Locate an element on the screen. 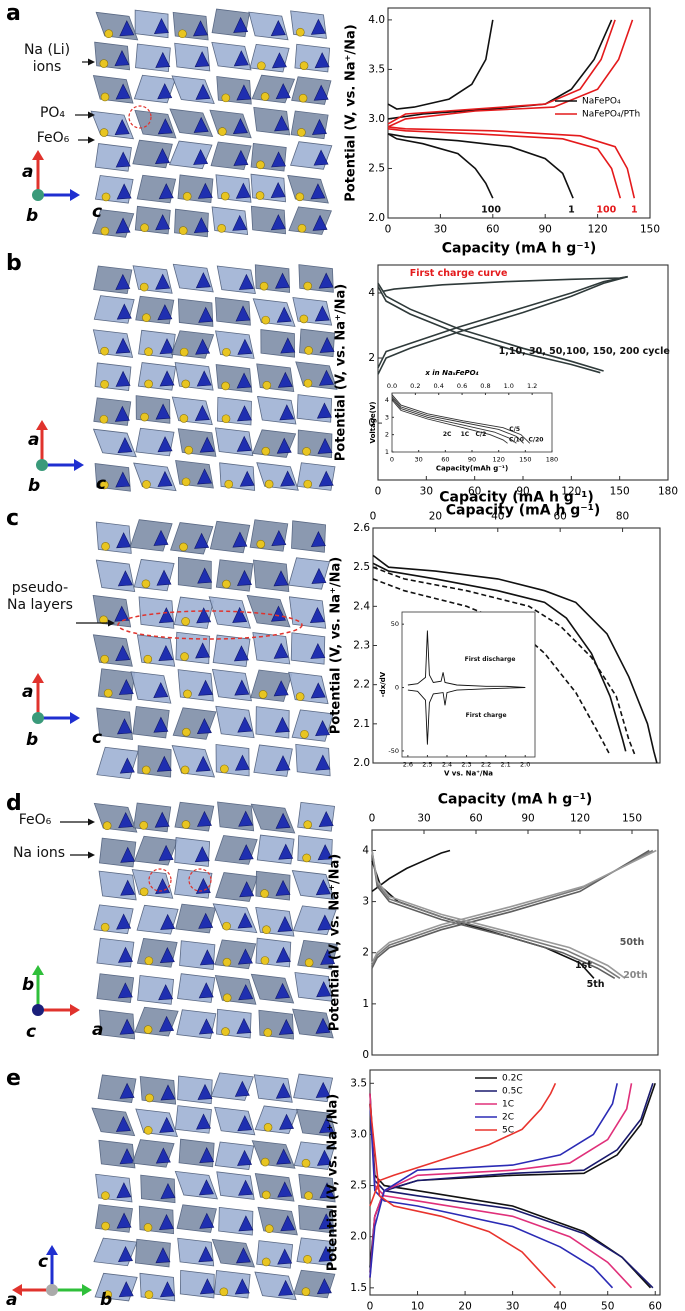  panel-label: d is located at coordinates (14, 803).